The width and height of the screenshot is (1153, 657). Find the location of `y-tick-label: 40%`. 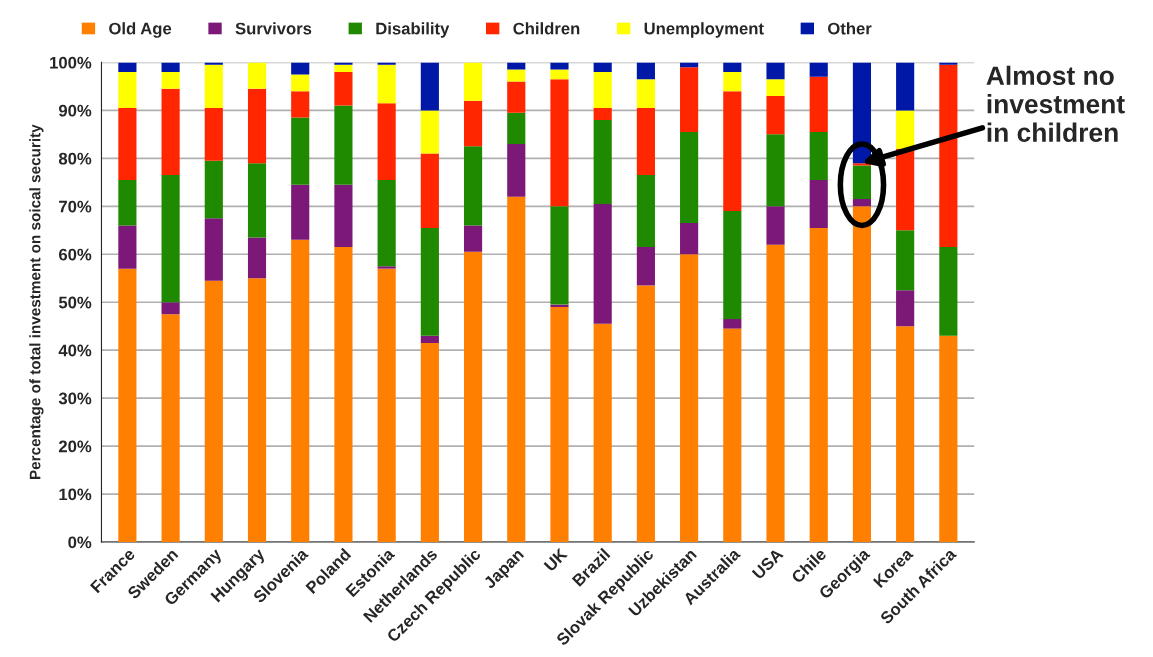

y-tick-label: 40% is located at coordinates (75, 350).